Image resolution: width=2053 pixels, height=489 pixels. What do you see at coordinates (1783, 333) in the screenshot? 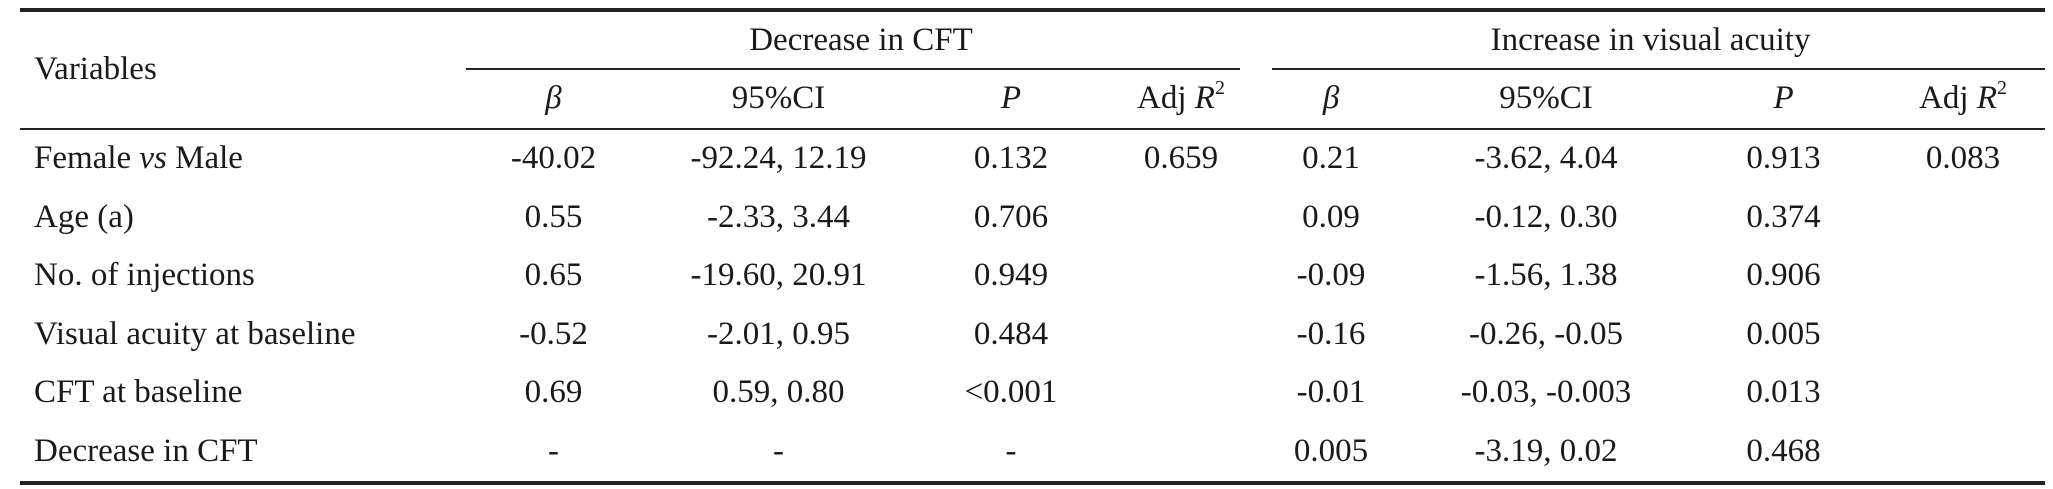
I see `va-p-cell: 0.005` at bounding box center [1783, 333].